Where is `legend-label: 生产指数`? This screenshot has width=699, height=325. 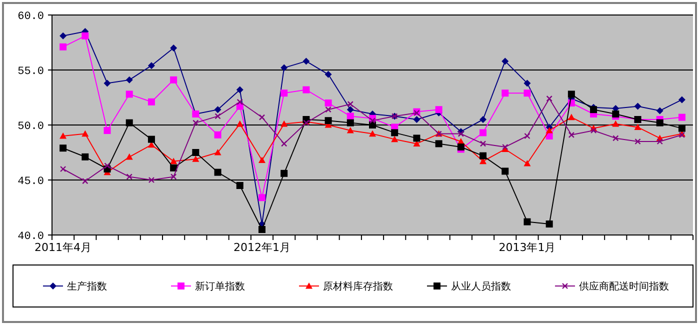
legend-label: 生产指数 is located at coordinates (87, 286).